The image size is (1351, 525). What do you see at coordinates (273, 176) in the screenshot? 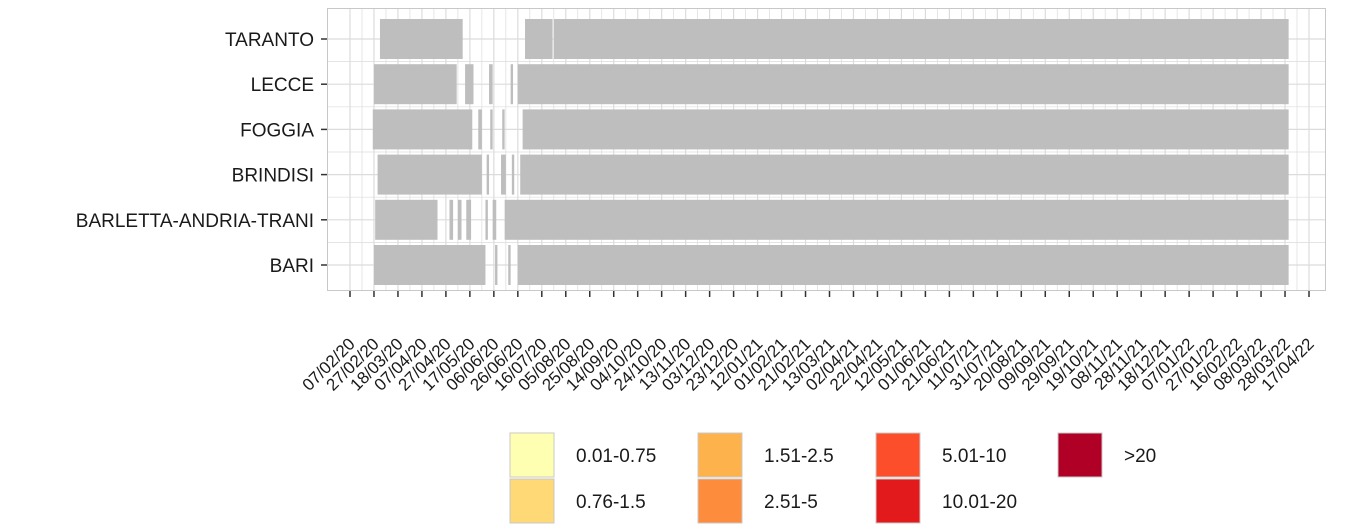
I see `y-tick-label-brindisi: BRINDISI` at bounding box center [273, 176].